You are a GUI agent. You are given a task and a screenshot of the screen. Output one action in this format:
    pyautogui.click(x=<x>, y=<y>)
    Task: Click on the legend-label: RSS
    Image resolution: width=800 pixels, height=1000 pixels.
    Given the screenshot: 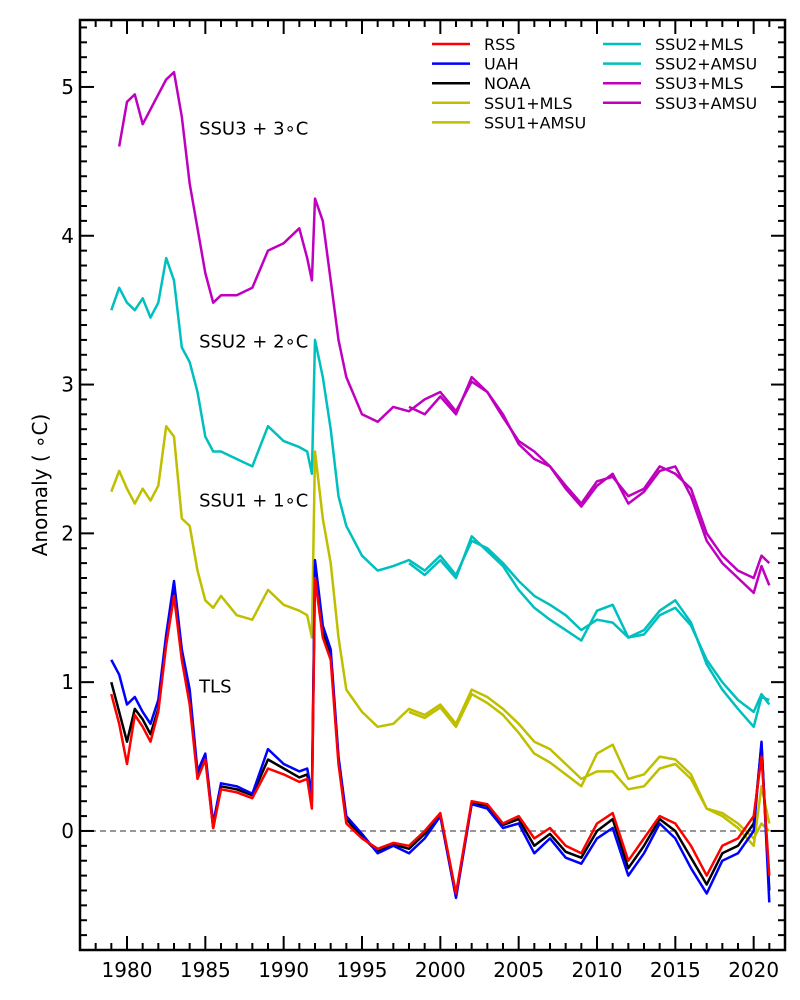 What is the action you would take?
    pyautogui.click(x=499, y=44)
    